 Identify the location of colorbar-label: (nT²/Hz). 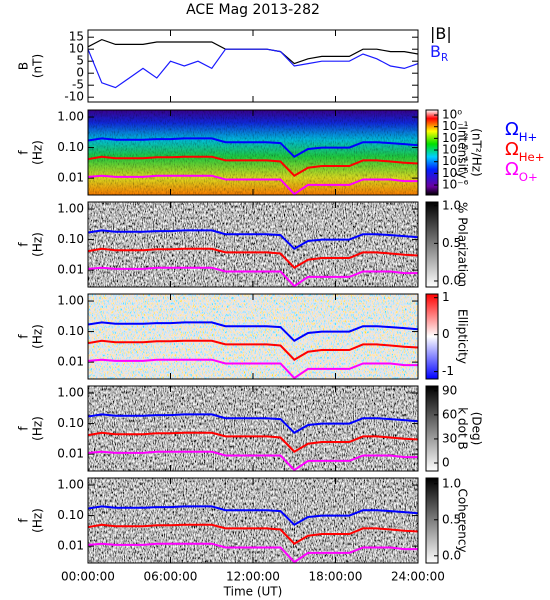
(477, 152).